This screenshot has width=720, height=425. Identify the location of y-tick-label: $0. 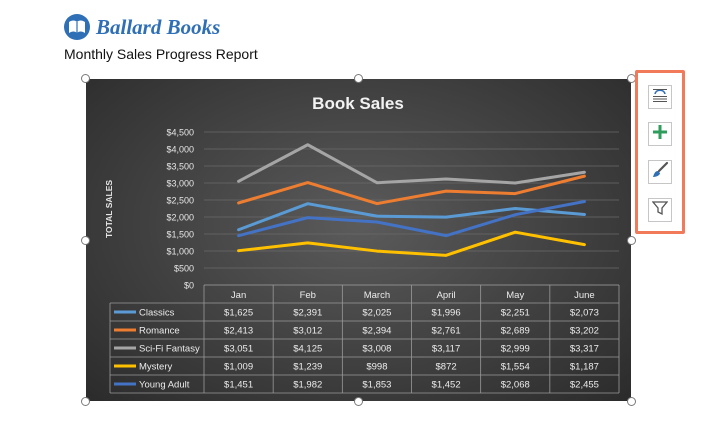
(189, 286).